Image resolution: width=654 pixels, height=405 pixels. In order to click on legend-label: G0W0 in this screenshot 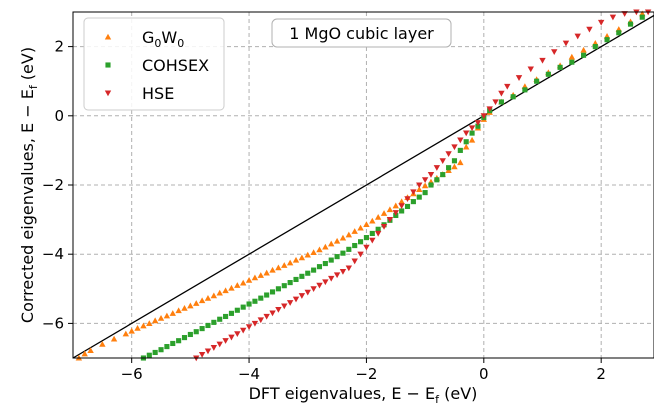, I will do `click(163, 39)`.